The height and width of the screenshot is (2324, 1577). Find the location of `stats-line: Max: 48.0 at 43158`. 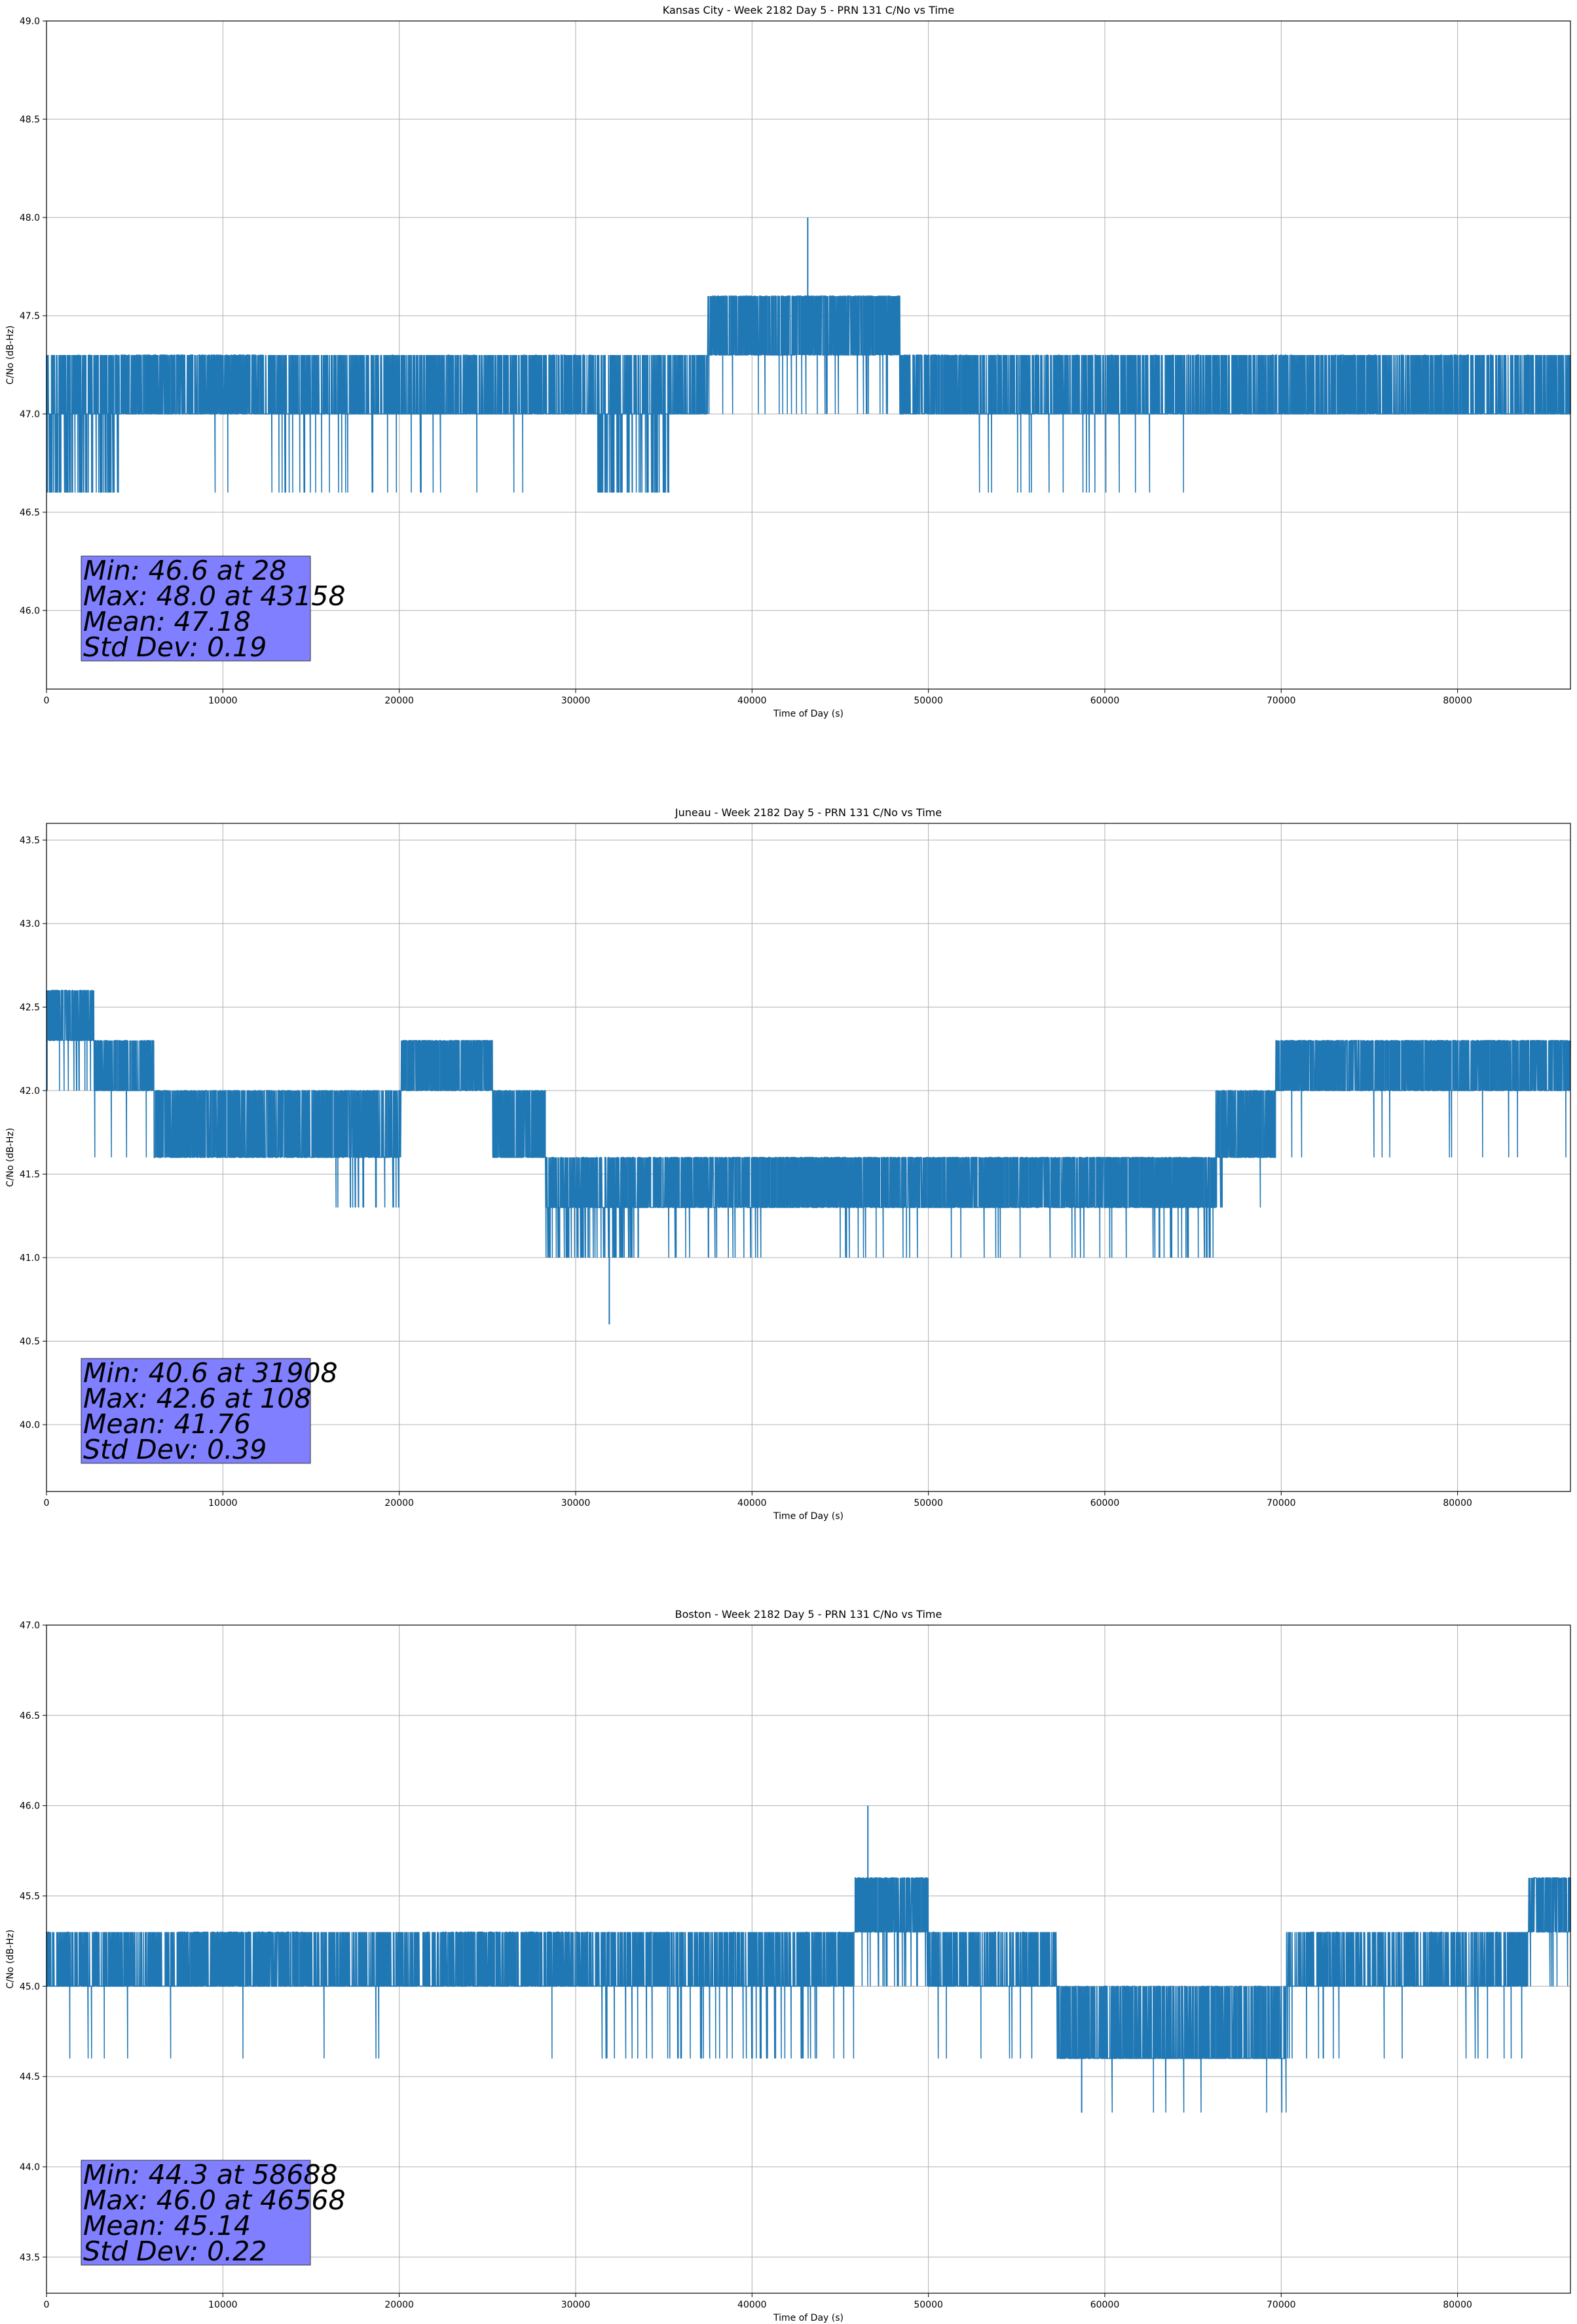

stats-line: Max: 48.0 at 43158 is located at coordinates (214, 596).